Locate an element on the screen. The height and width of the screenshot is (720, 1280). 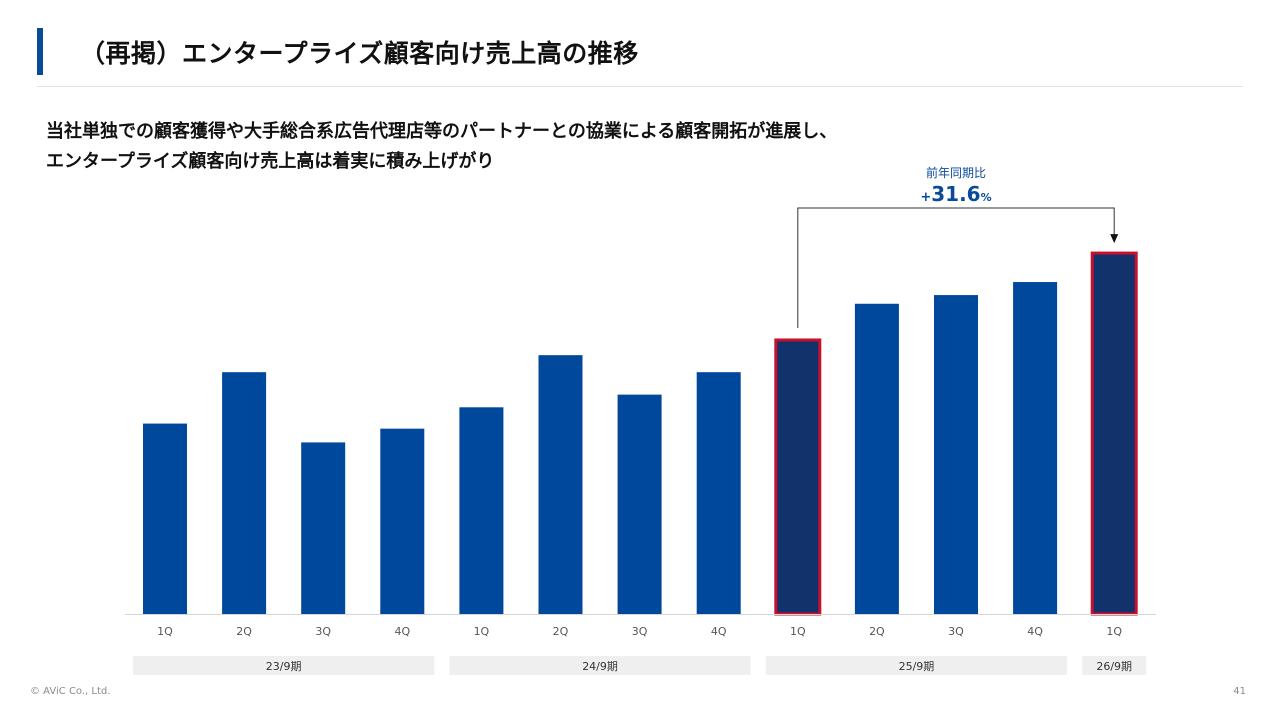
fiscal-year-label: 26/9期 is located at coordinates (1114, 666).